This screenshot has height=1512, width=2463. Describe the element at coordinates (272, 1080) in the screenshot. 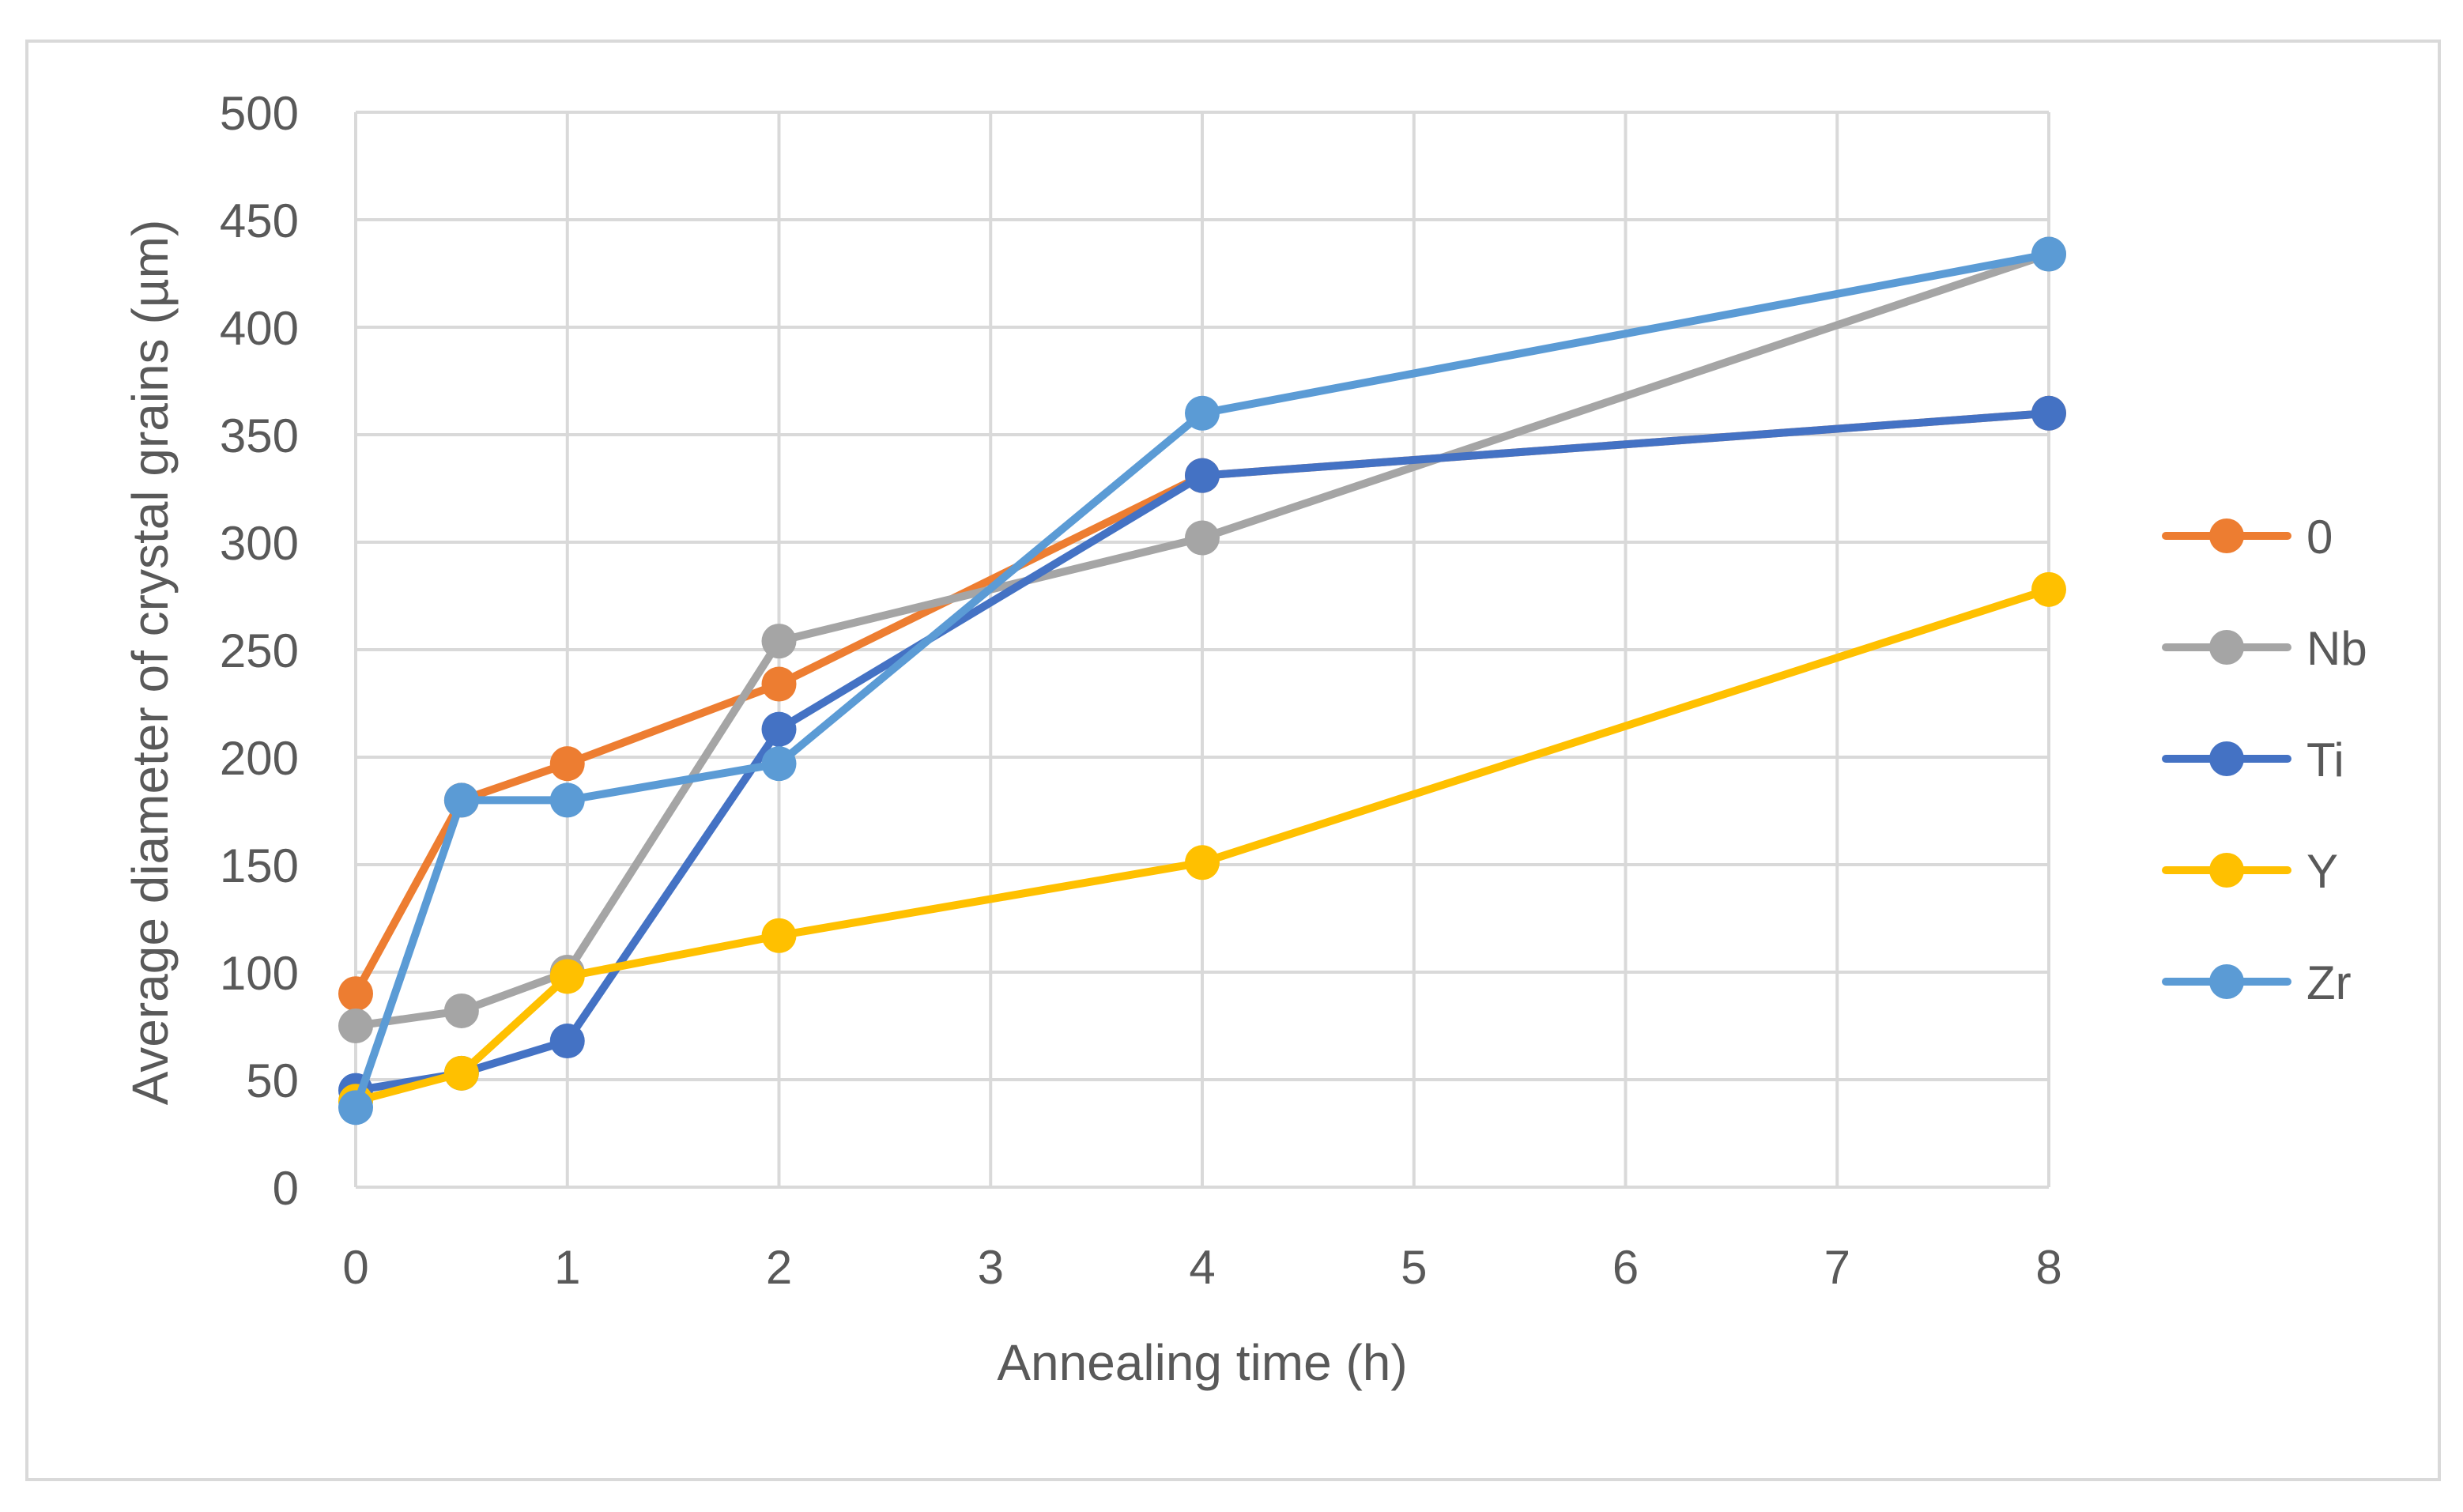

I see `y-tick-label: 50` at that location.